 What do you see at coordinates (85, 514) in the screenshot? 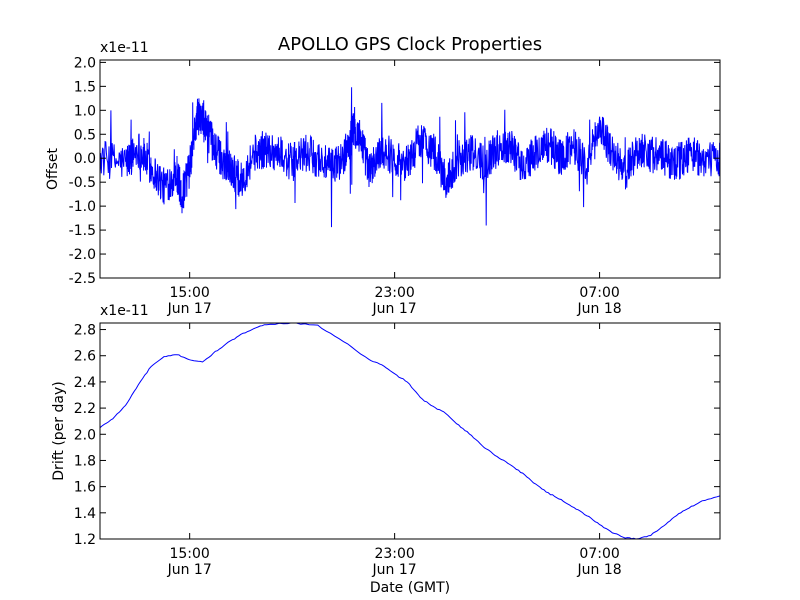
I see `y-tick-label: 1.4` at bounding box center [85, 514].